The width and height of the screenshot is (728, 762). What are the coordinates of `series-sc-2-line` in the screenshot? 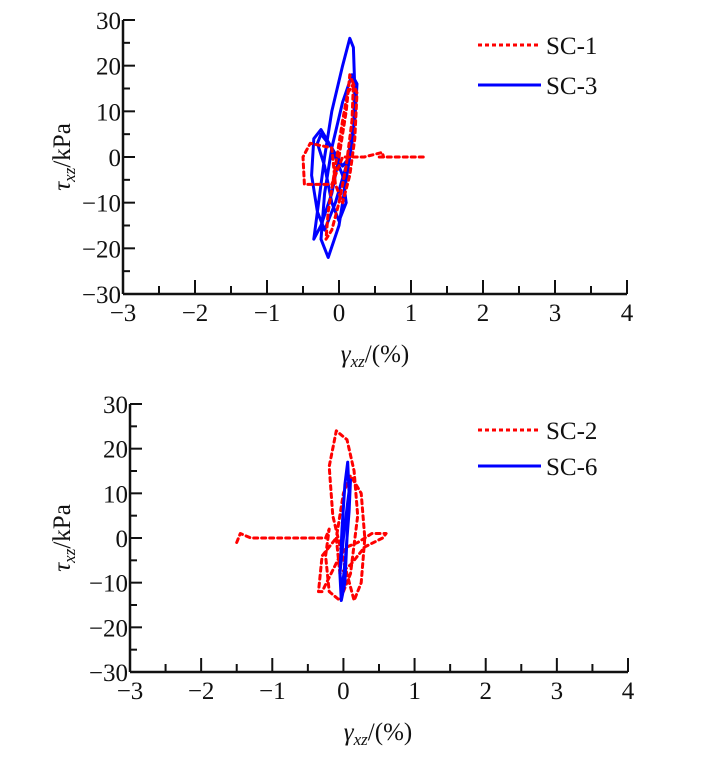 It's located at (311, 515).